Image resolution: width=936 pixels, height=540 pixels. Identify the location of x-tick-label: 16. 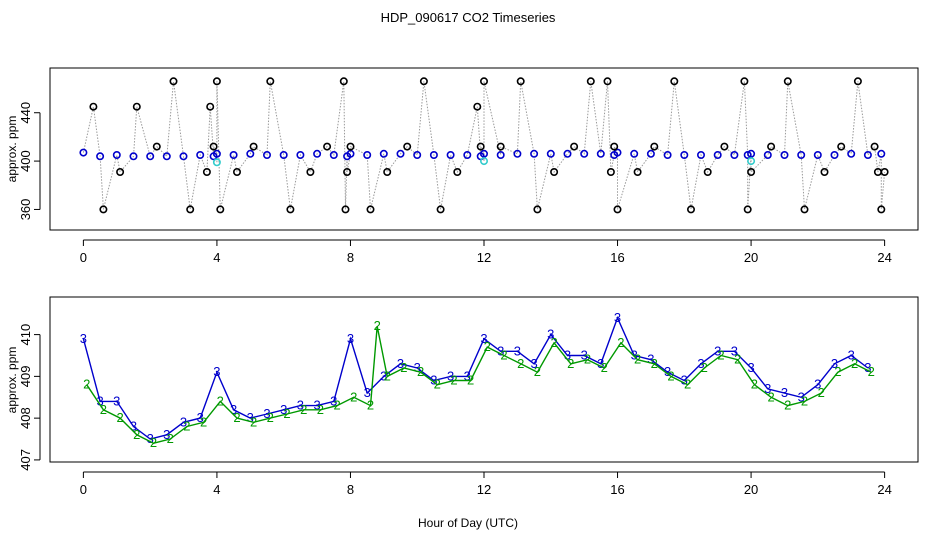
(617, 257).